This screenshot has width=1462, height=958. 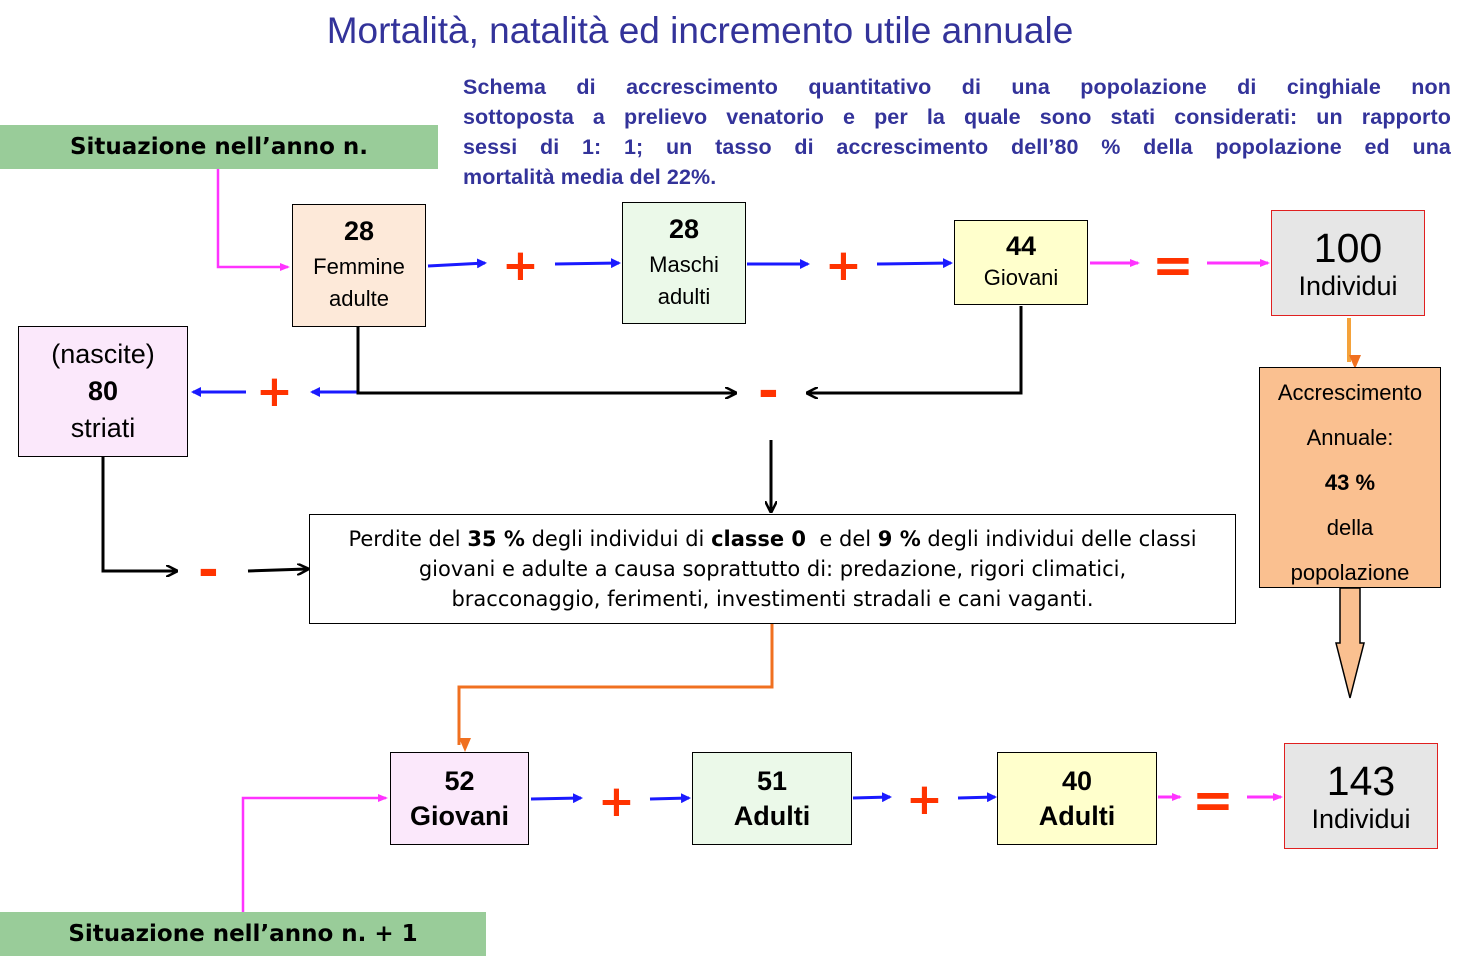 I want to click on box-females: 28 Femmine adulte, so click(x=359, y=265).